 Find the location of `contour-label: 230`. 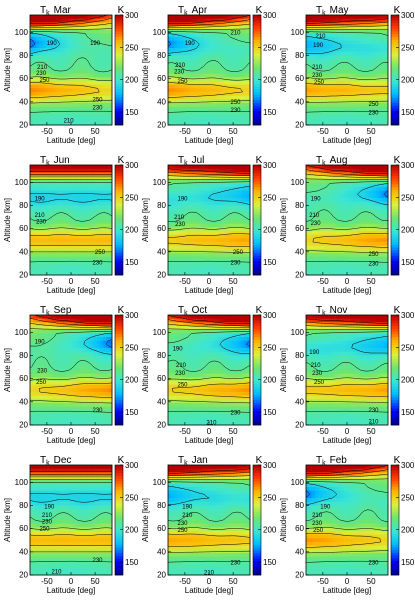

contour-label: 230 is located at coordinates (235, 263).